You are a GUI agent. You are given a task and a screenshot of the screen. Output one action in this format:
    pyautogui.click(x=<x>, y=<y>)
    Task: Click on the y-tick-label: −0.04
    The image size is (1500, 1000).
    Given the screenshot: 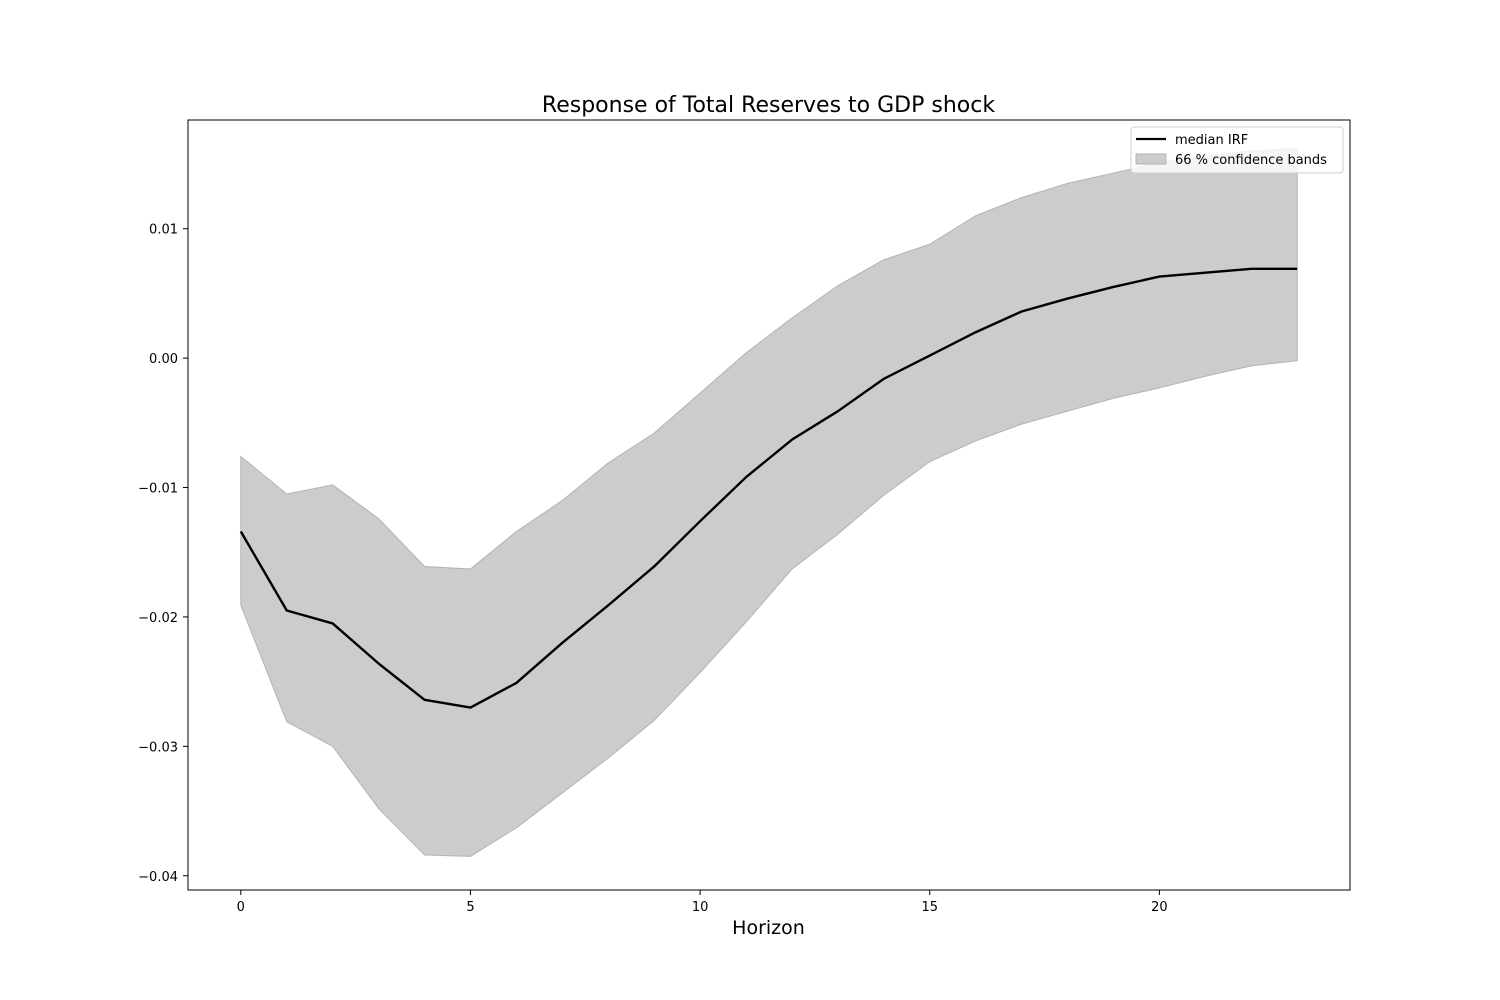 What is the action you would take?
    pyautogui.click(x=158, y=877)
    